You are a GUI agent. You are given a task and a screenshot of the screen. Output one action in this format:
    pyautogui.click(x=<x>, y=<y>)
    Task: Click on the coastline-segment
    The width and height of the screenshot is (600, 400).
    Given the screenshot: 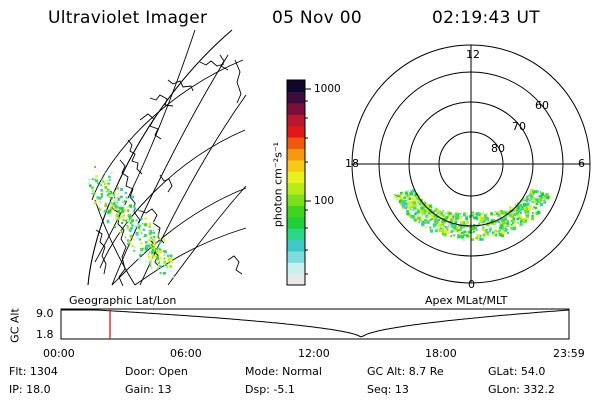 What is the action you would take?
    pyautogui.click(x=212, y=63)
    